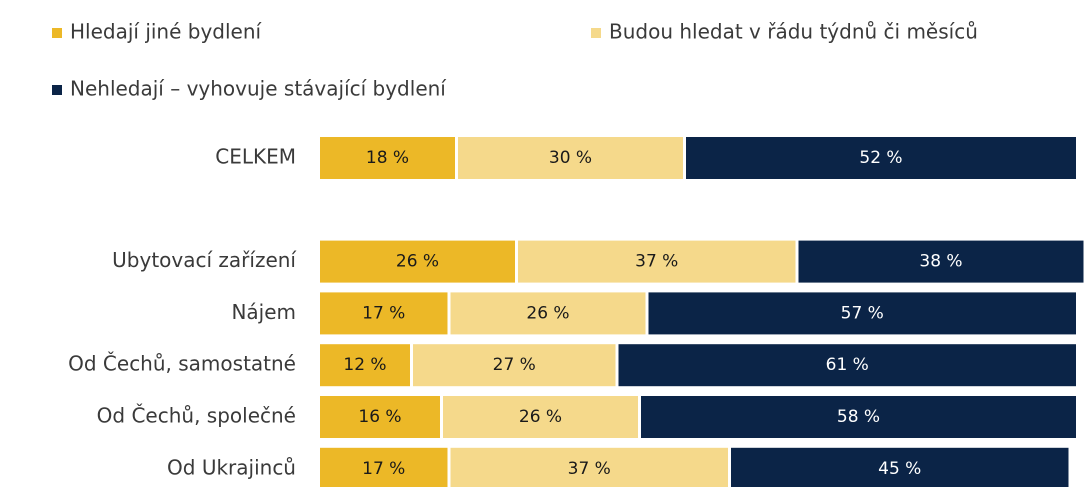  I want to click on category-label: Od Ukrajinců, so click(231, 467).